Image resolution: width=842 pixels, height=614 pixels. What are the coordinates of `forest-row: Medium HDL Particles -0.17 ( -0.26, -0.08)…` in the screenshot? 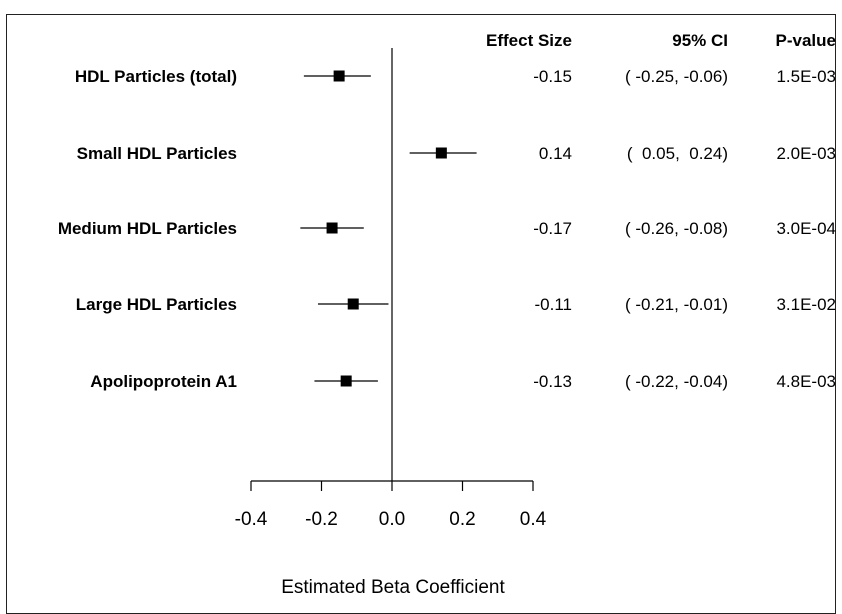 It's located at (447, 228).